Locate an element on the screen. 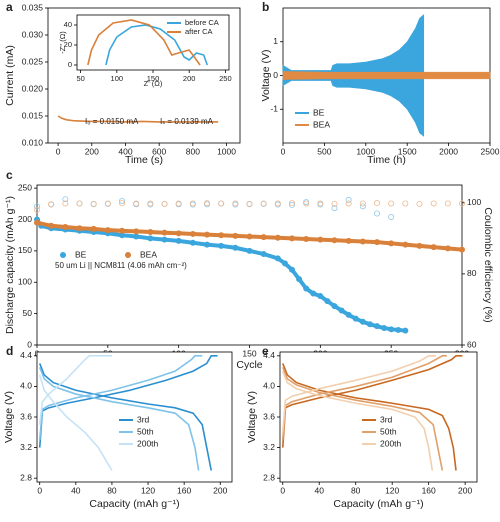  y-tick-label: 1 is located at coordinates (275, 41).